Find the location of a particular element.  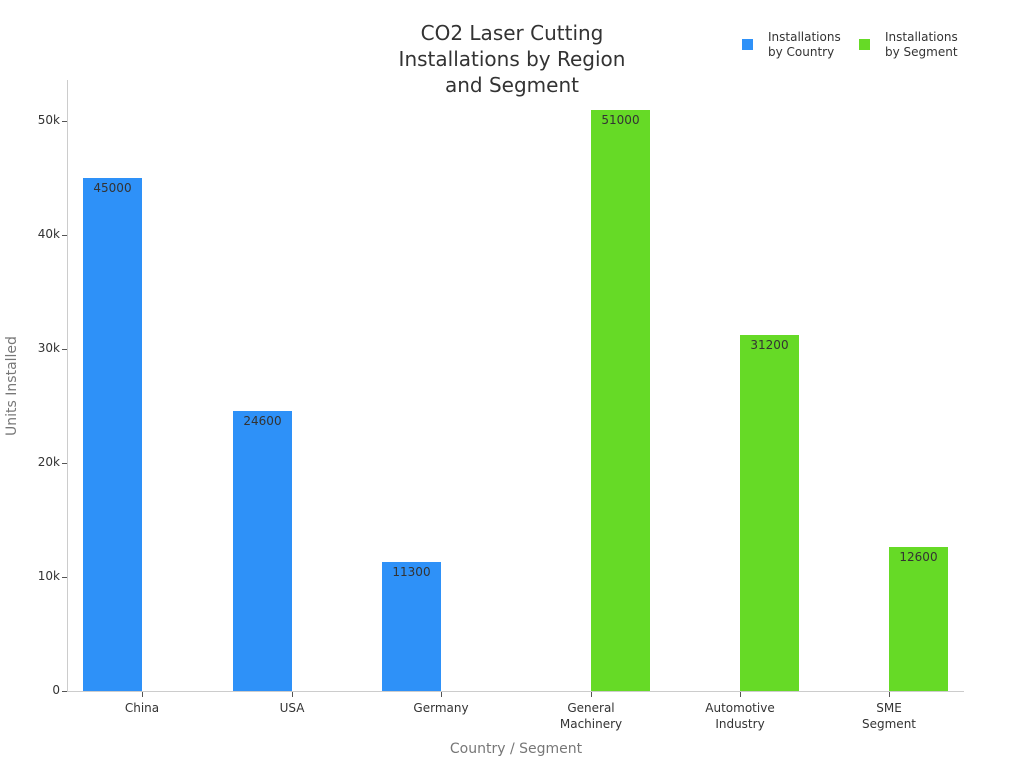

bar-value-label: 31200 is located at coordinates (769, 345).